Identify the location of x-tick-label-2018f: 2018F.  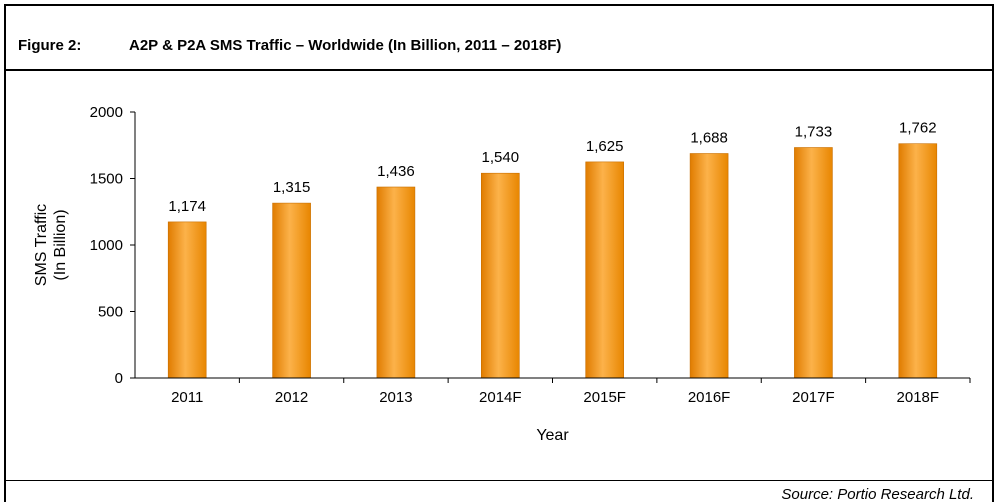
(918, 397).